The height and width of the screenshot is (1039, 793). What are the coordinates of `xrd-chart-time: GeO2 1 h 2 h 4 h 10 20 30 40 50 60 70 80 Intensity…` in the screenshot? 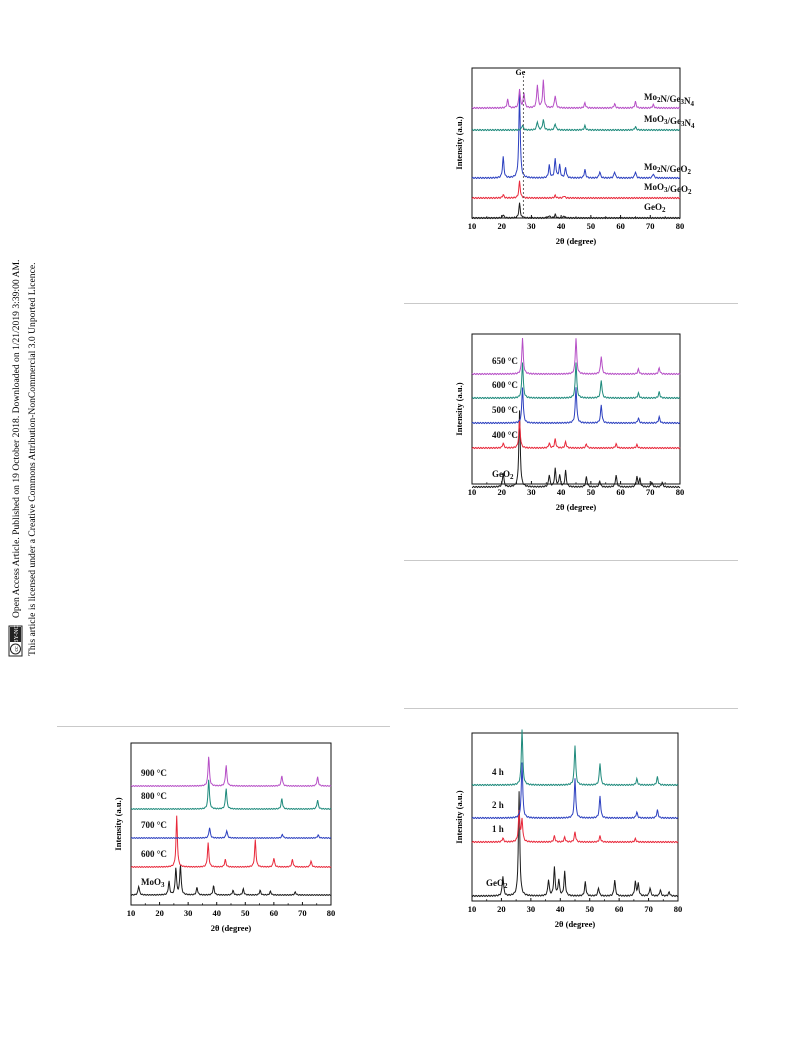 It's located at (570, 832).